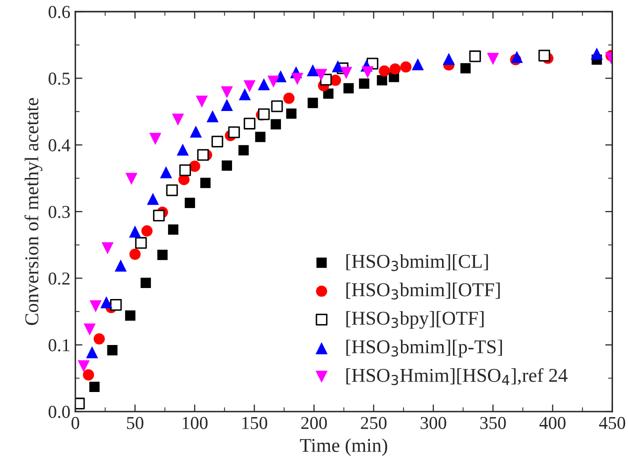  What do you see at coordinates (373, 423) in the screenshot?
I see `x-tick-label: 250` at bounding box center [373, 423].